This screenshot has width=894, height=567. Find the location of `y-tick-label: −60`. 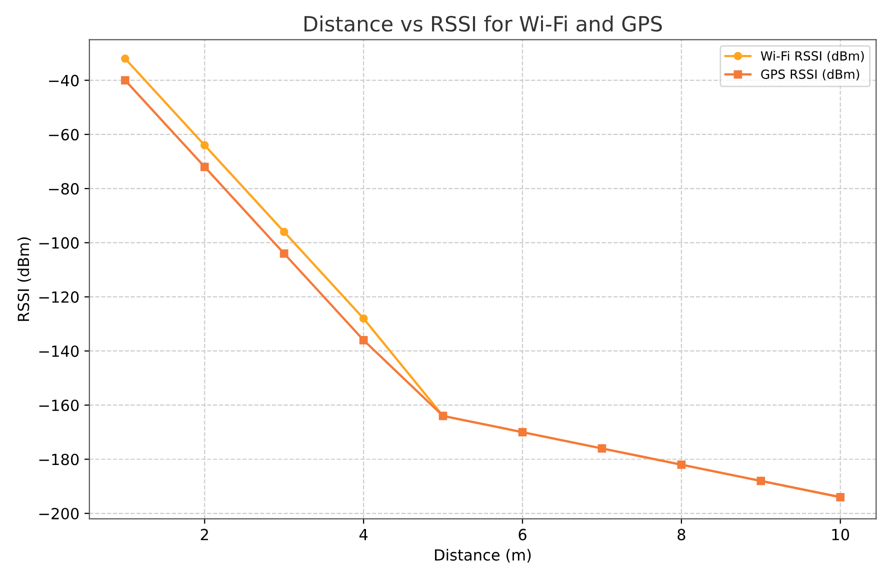

y-tick-label: −60 is located at coordinates (64, 134).